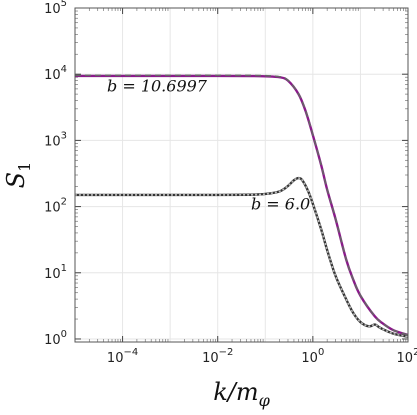 The height and width of the screenshot is (415, 417). What do you see at coordinates (55, 338) in the screenshot?
I see `y-tick-label: 10⁰` at bounding box center [55, 338].